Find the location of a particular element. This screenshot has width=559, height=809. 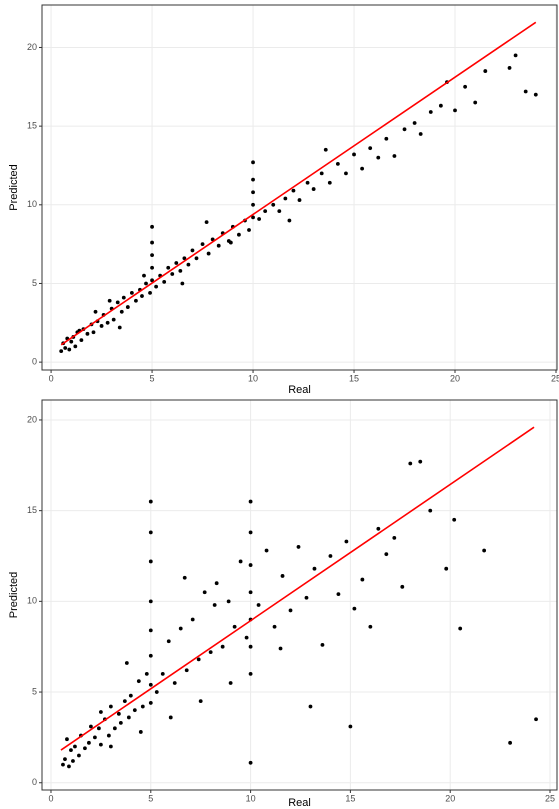

y-tick-label: 10 is located at coordinates (32, 601).